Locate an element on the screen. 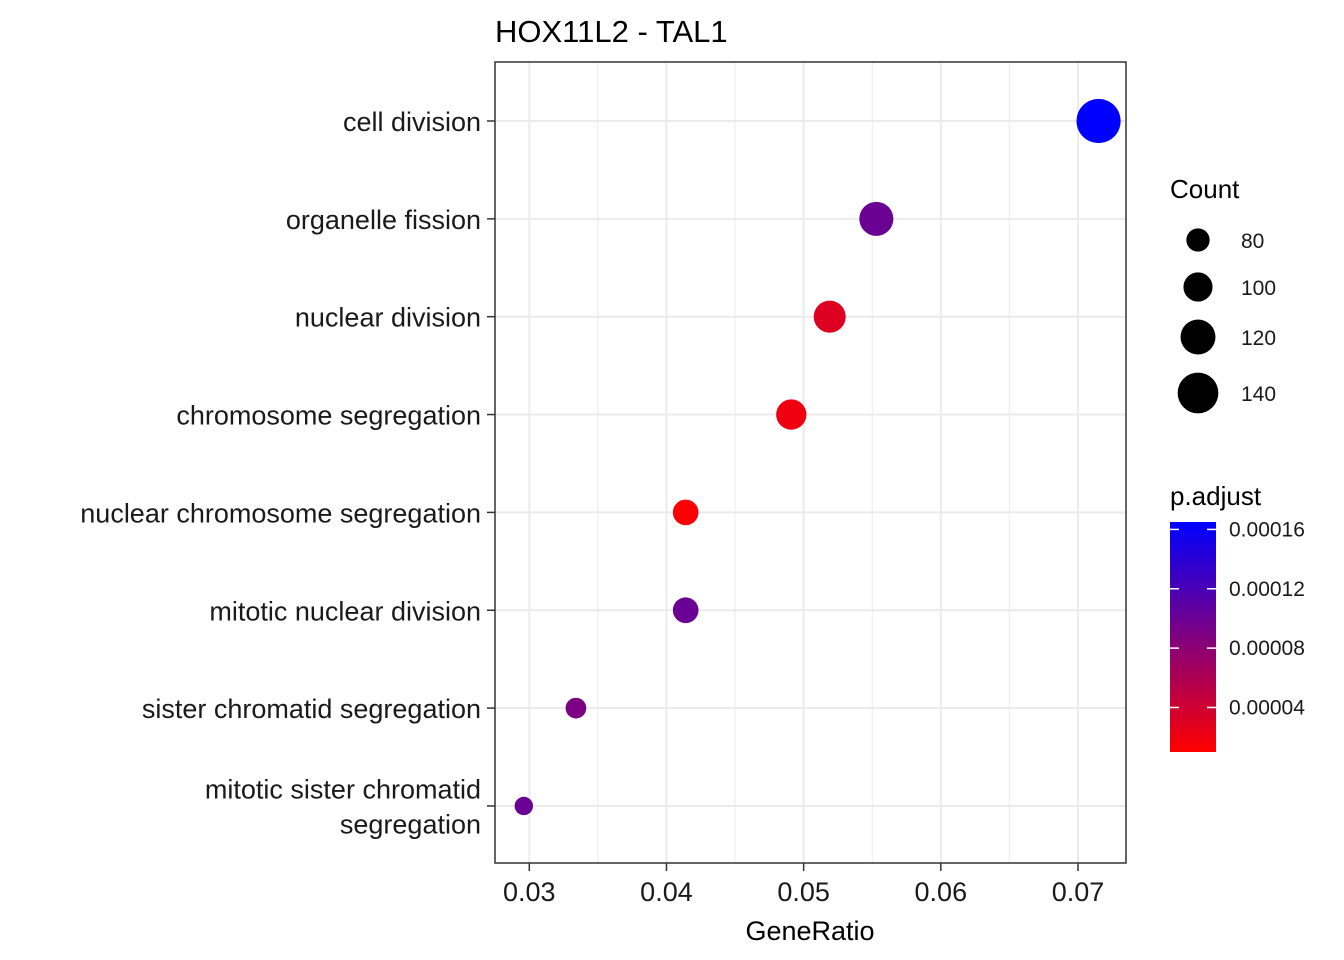 The width and height of the screenshot is (1344, 960). colorbar-tick-label: 0.00012 is located at coordinates (1267, 589).